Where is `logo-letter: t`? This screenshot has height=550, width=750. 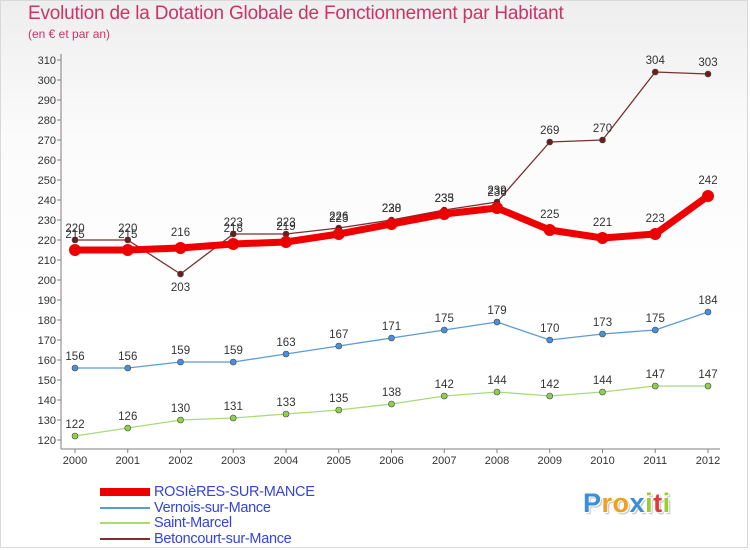 logo-letter: t is located at coordinates (658, 503).